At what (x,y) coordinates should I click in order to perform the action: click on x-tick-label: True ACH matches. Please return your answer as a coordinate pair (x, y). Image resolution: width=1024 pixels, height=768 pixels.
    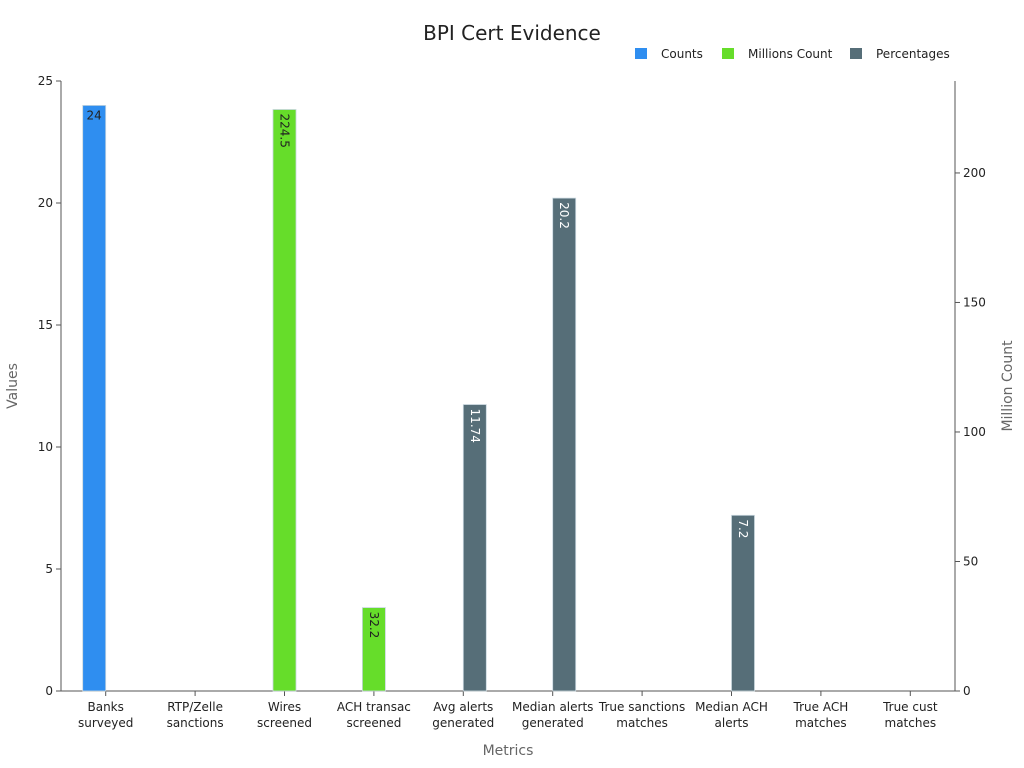
    Looking at the image, I should click on (821, 715).